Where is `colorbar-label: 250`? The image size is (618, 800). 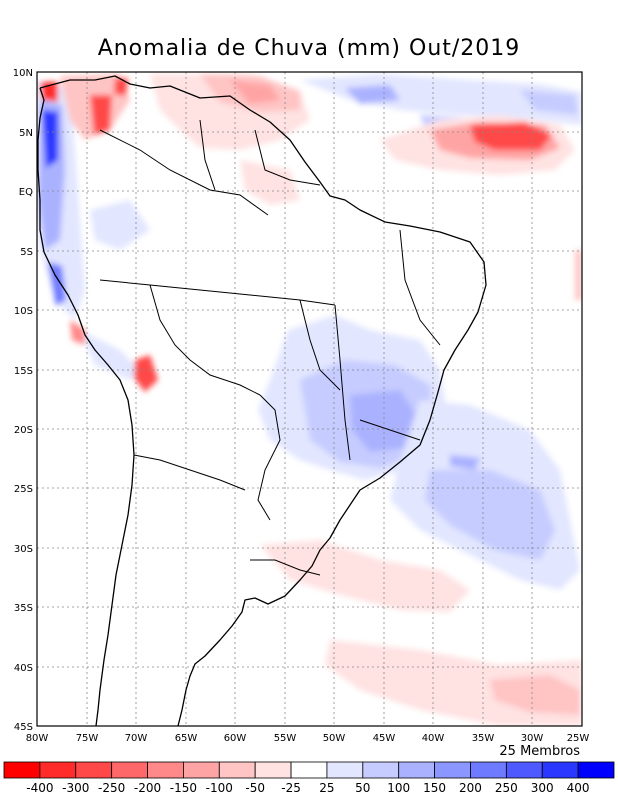
colorbar-label: 250 is located at coordinates (506, 788).